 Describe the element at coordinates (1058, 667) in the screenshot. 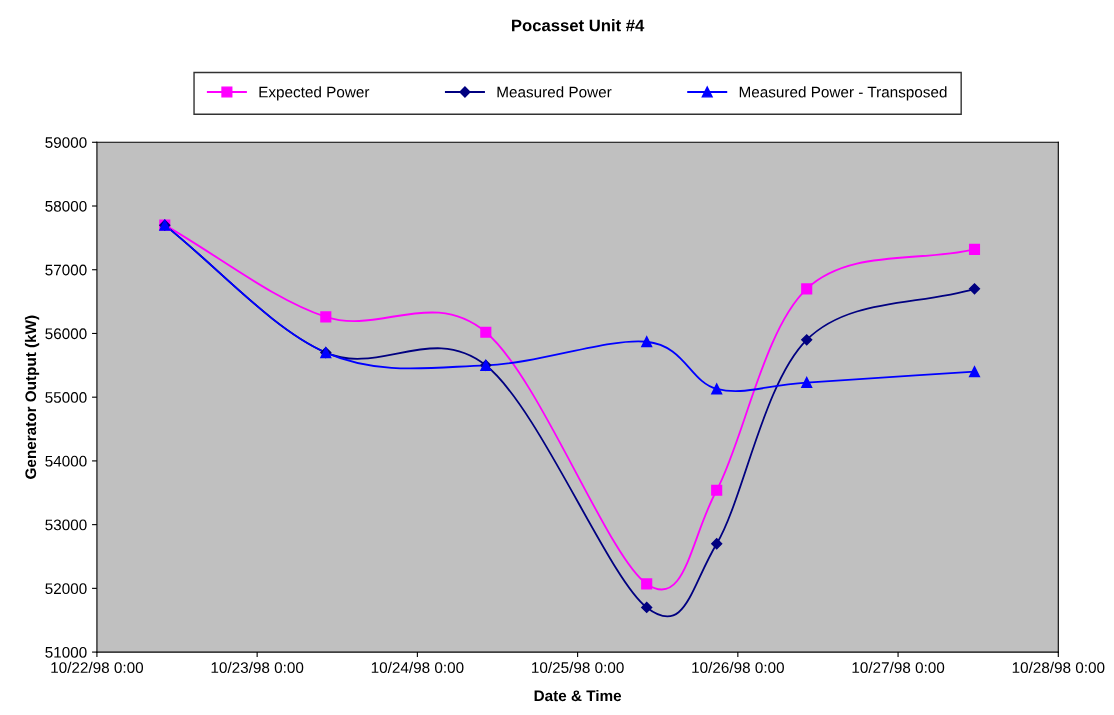

I see `x-tick-label: 10/28/98 0:00` at that location.